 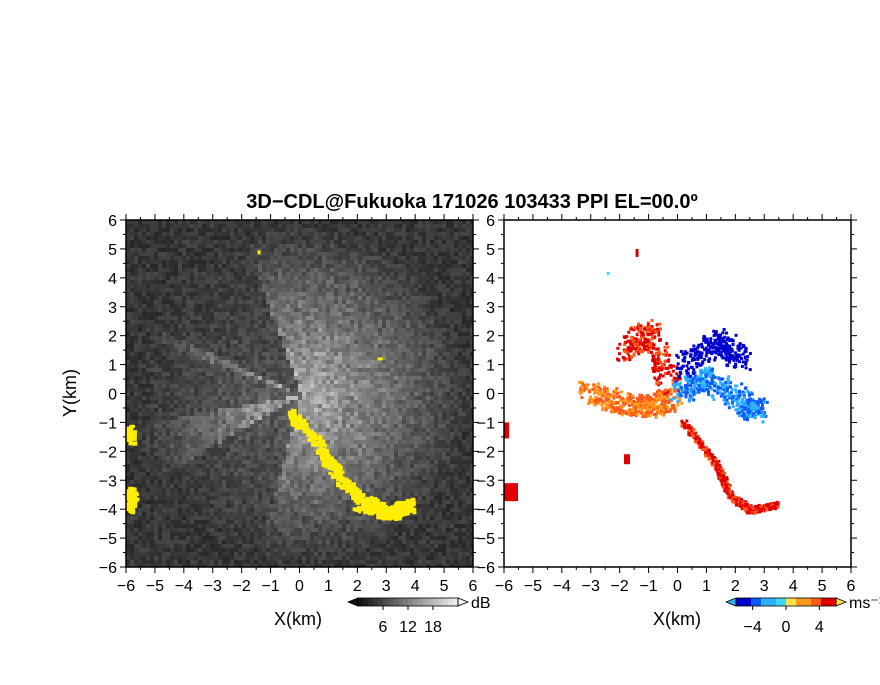 What do you see at coordinates (786, 627) in the screenshot?
I see `colorbar-tick-label: 0` at bounding box center [786, 627].